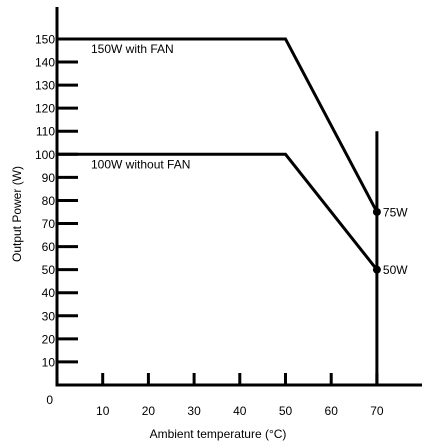 The width and height of the screenshot is (422, 446). I want to click on y-tick-label-110: 110, so click(45, 132).